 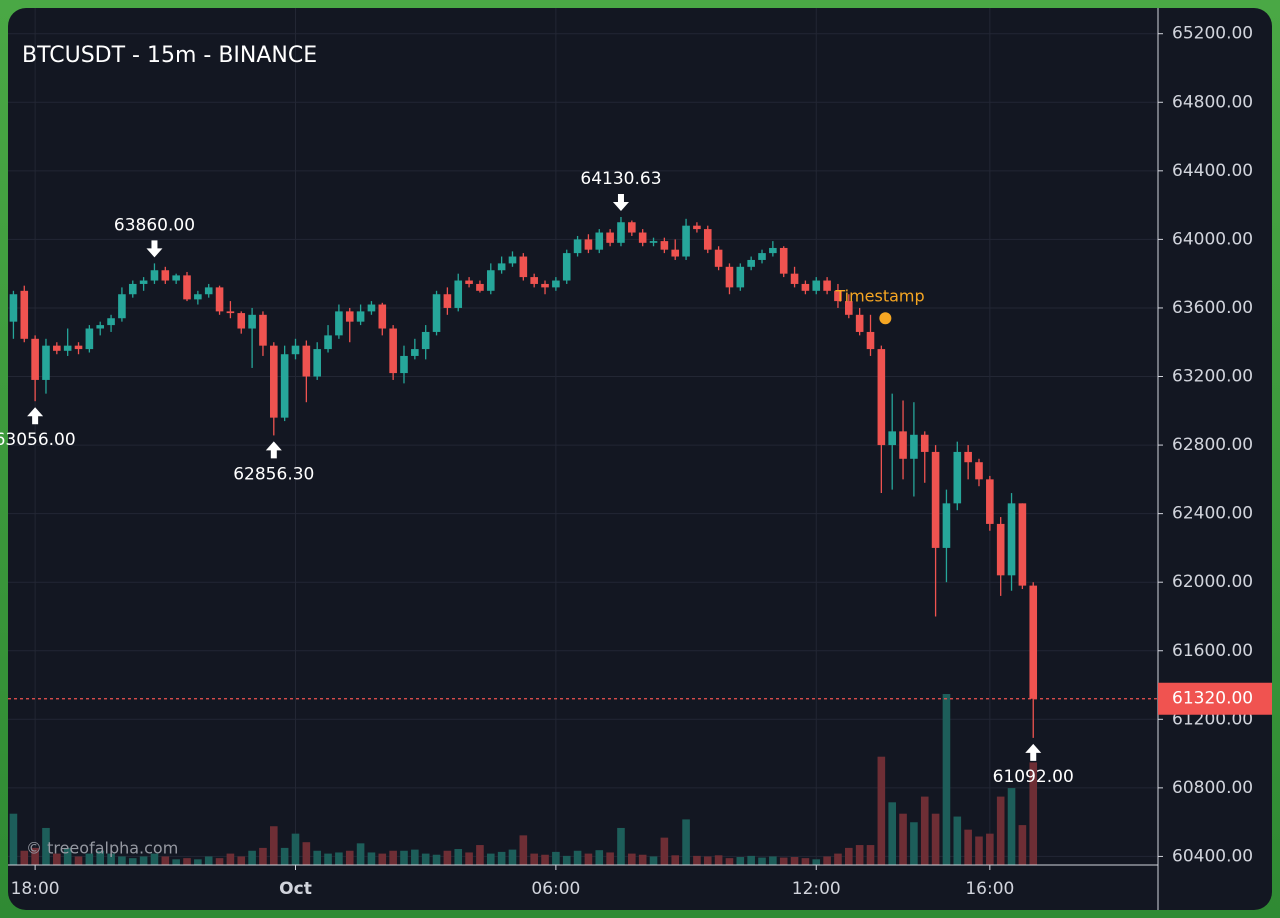 What do you see at coordinates (989, 889) in the screenshot?
I see `x-tick-label: 16:00` at bounding box center [989, 889].